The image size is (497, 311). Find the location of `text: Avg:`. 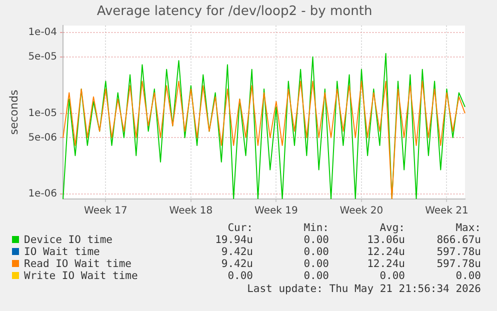

text: Avg: is located at coordinates (391, 228).